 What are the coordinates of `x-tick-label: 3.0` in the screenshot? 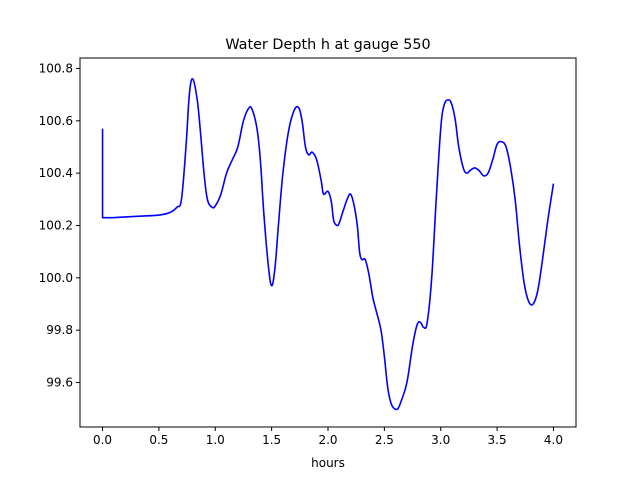 It's located at (440, 440).